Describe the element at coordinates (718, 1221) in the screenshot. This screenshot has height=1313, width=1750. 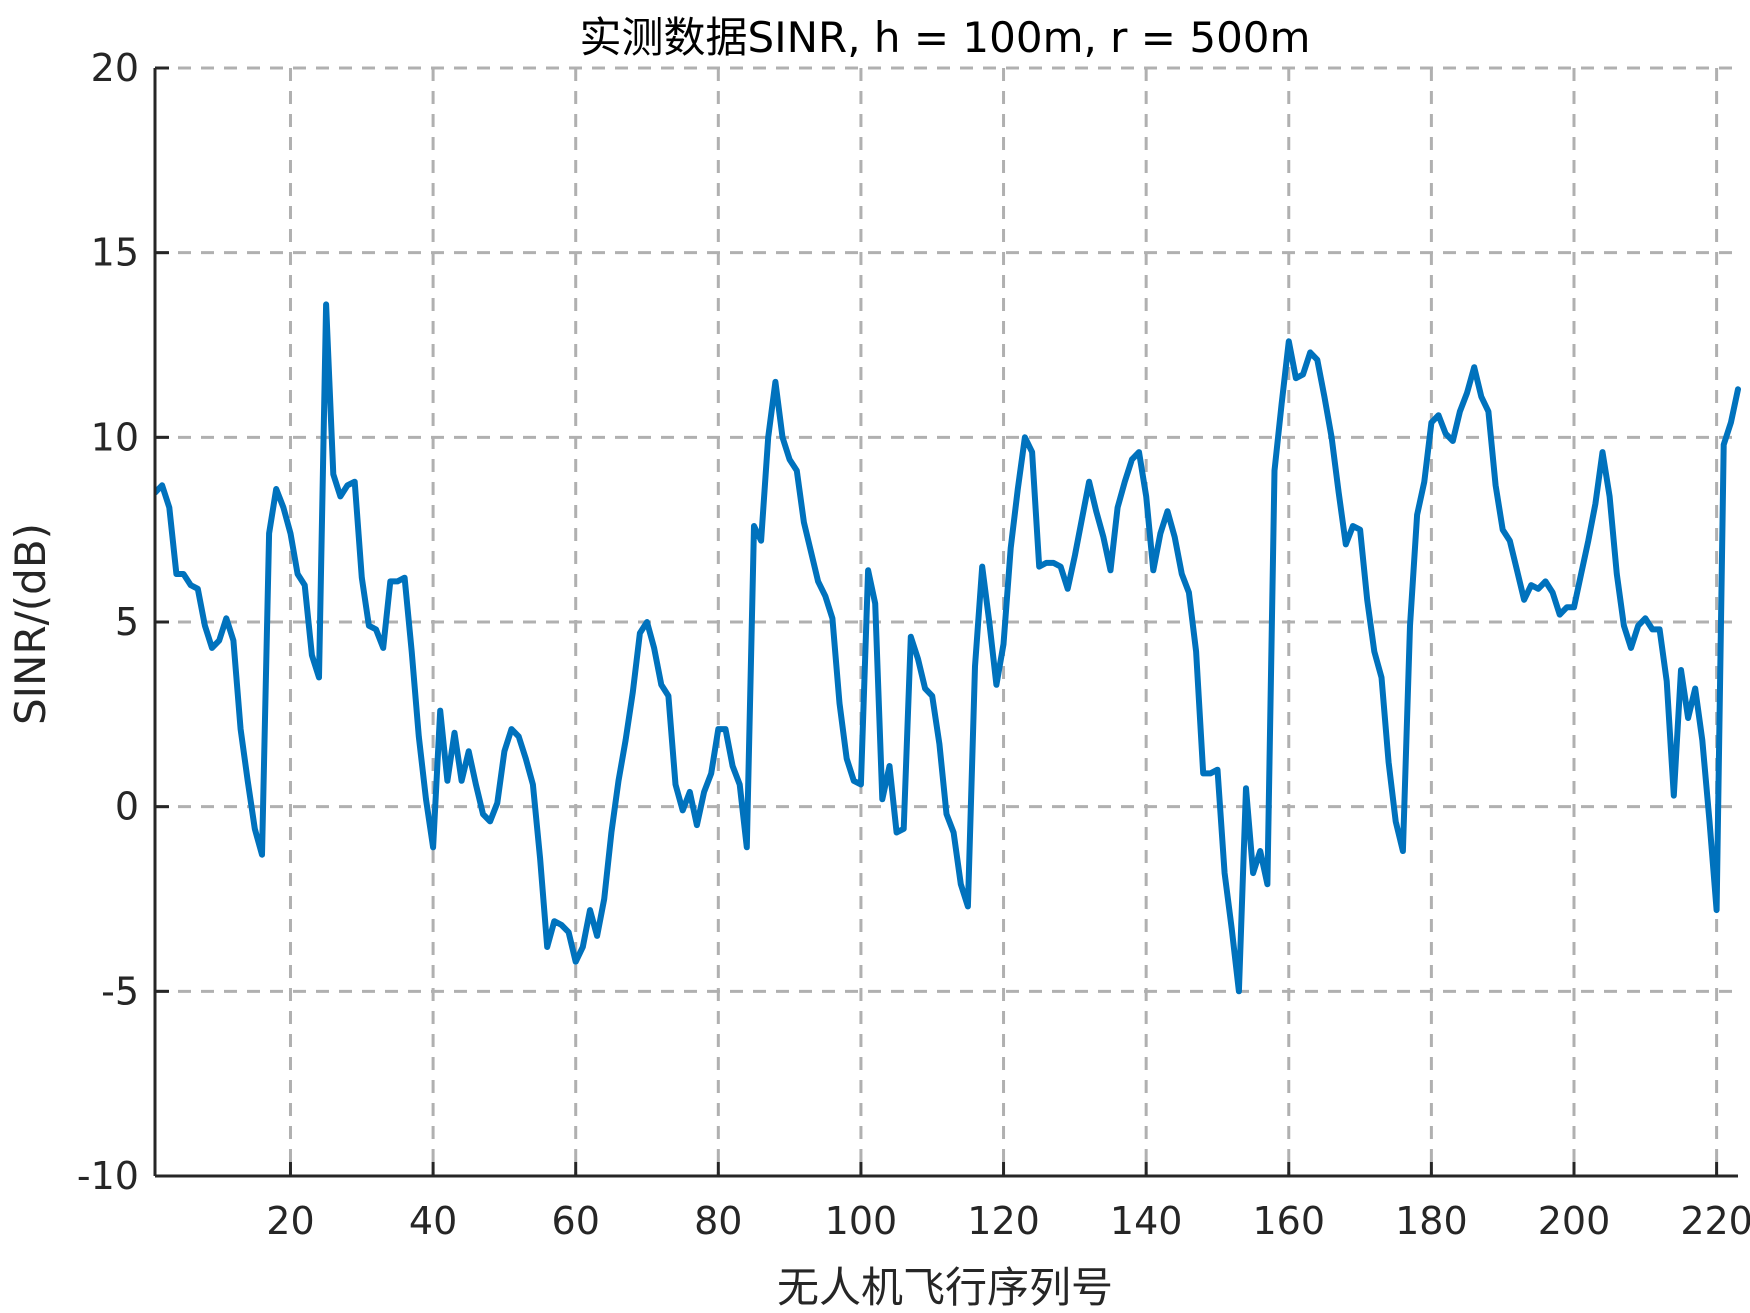
I see `x-tick-label: 80` at that location.